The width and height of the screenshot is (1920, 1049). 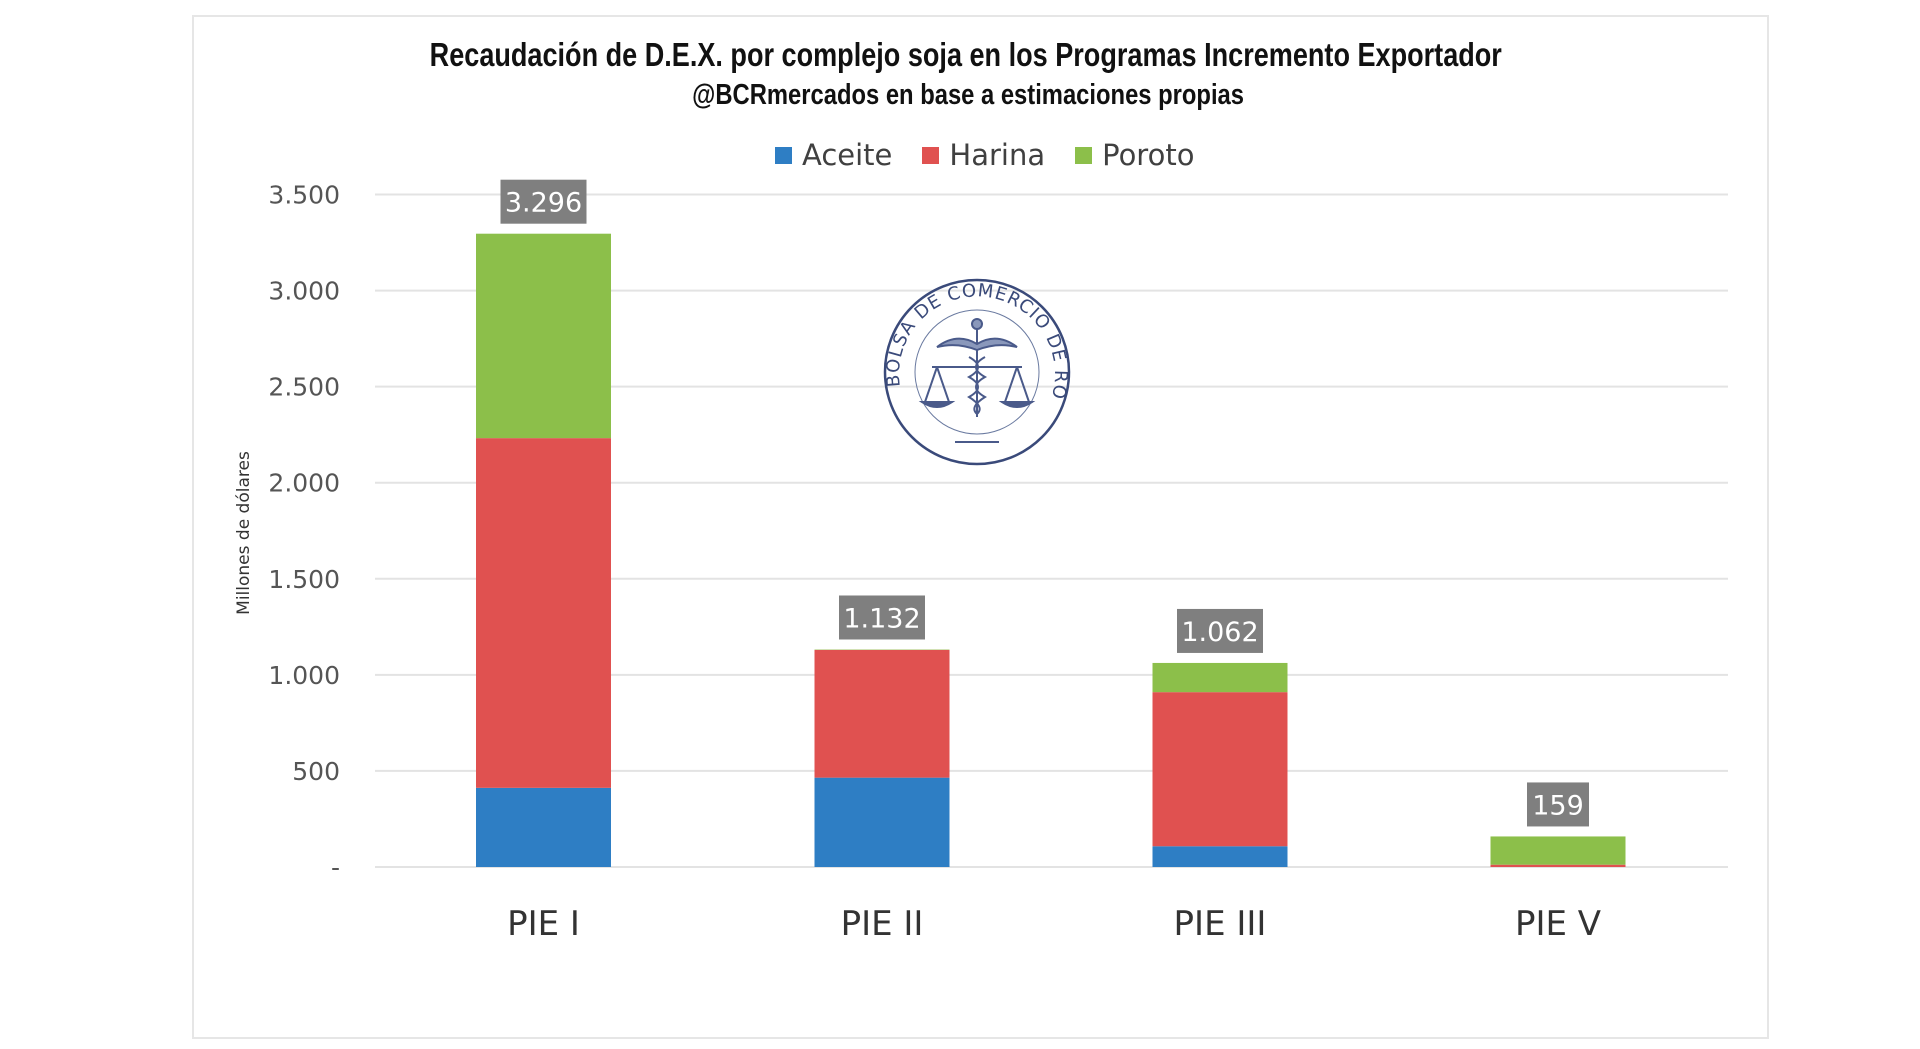 What do you see at coordinates (304, 291) in the screenshot?
I see `y-tick-label: 3.000` at bounding box center [304, 291].